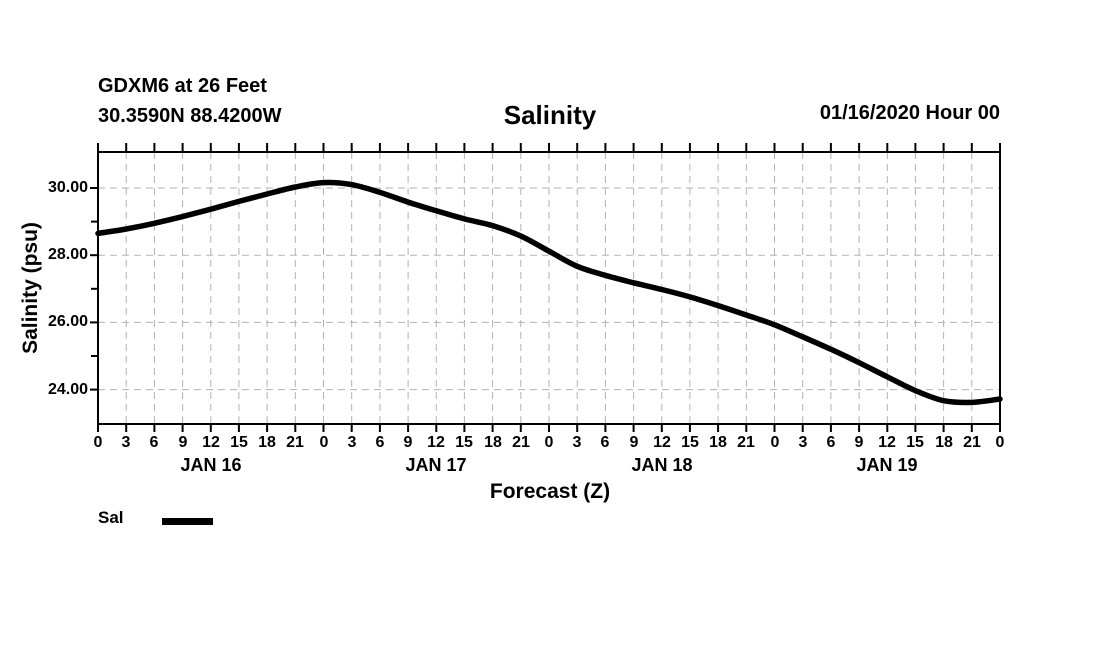  Describe the element at coordinates (662, 465) in the screenshot. I see `x-day-label: JAN 18` at that location.